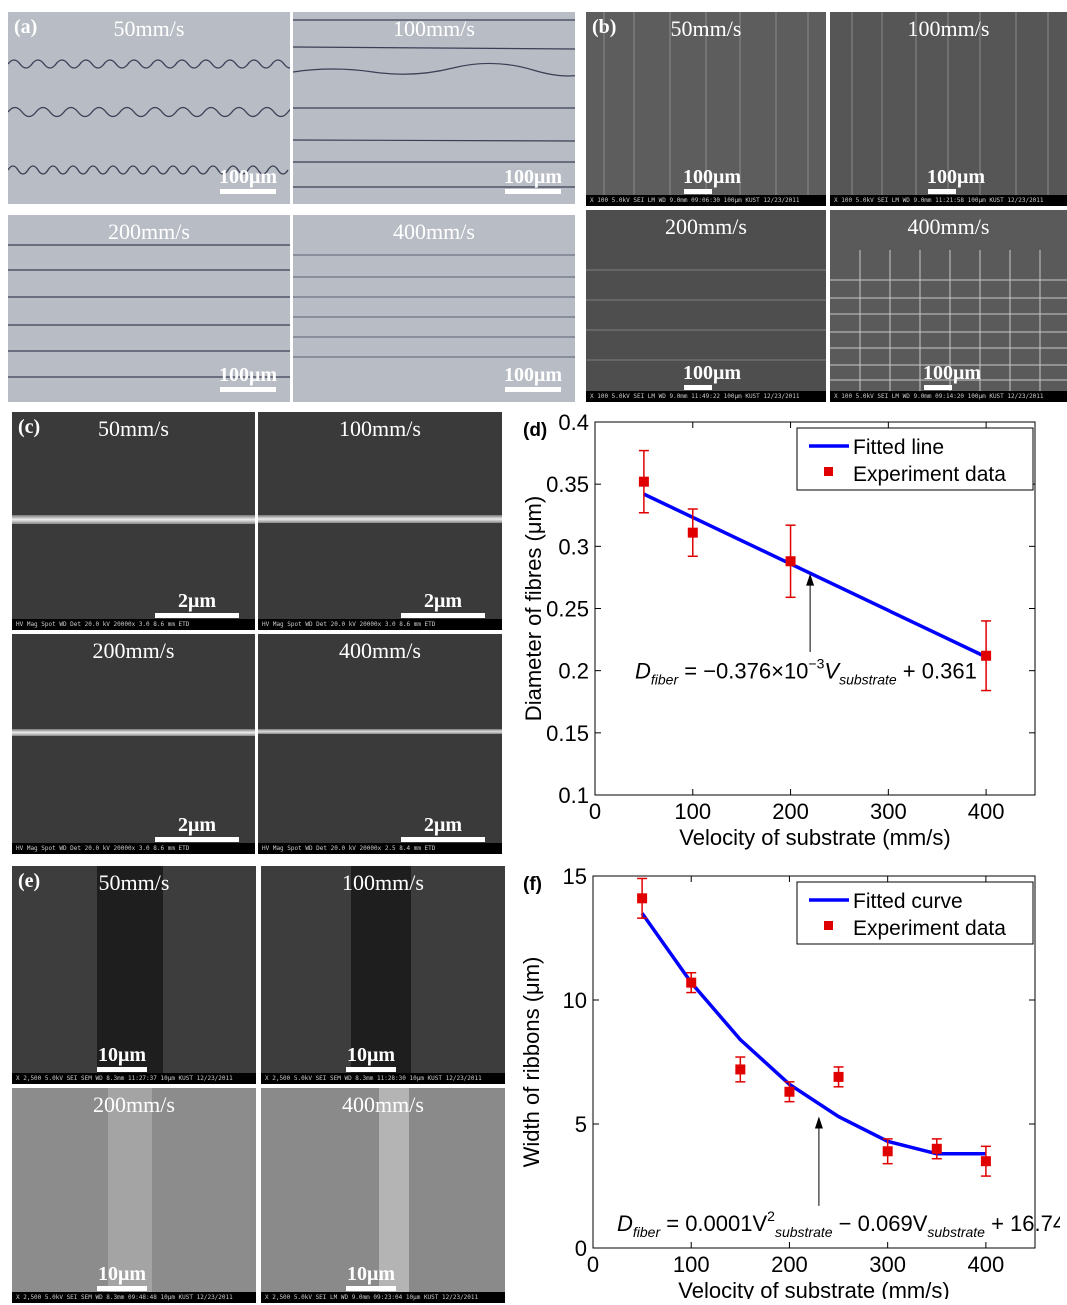 This screenshot has height=1305, width=1067. I want to click on fitted-line, so click(813, 1034).